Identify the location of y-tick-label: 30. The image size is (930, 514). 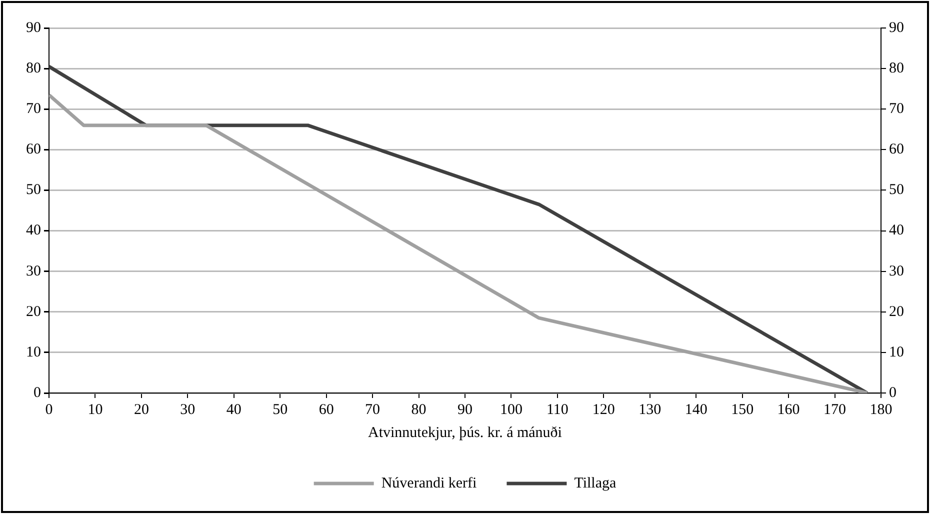
(896, 271).